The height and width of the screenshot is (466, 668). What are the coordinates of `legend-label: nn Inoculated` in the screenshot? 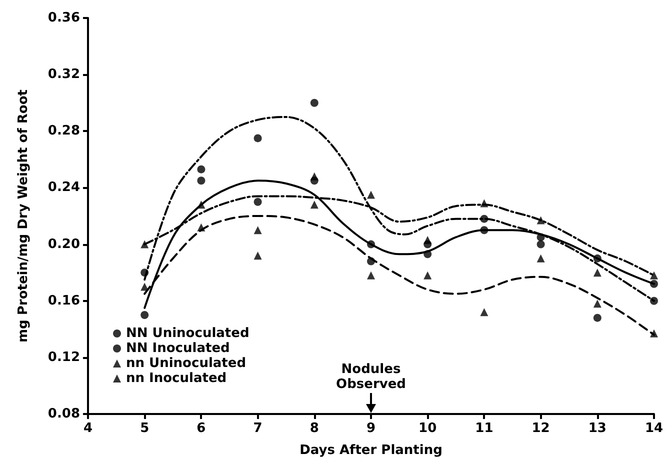 It's located at (176, 378).